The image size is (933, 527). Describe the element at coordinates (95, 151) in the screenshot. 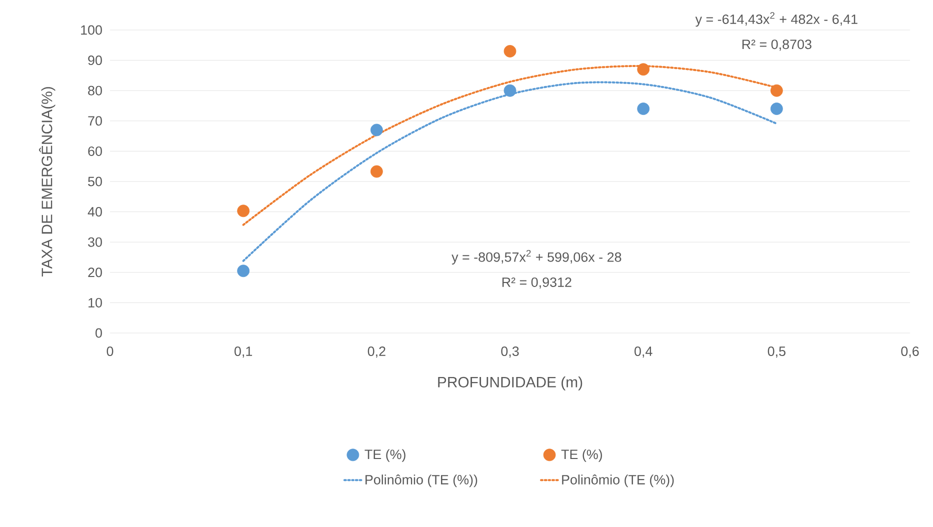

I see `y-tick-label: 60` at that location.